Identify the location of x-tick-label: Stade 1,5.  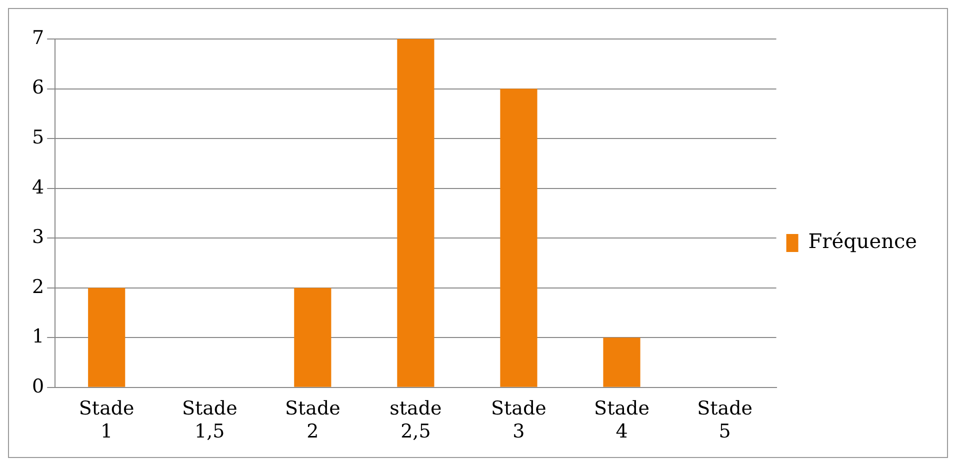
(210, 420).